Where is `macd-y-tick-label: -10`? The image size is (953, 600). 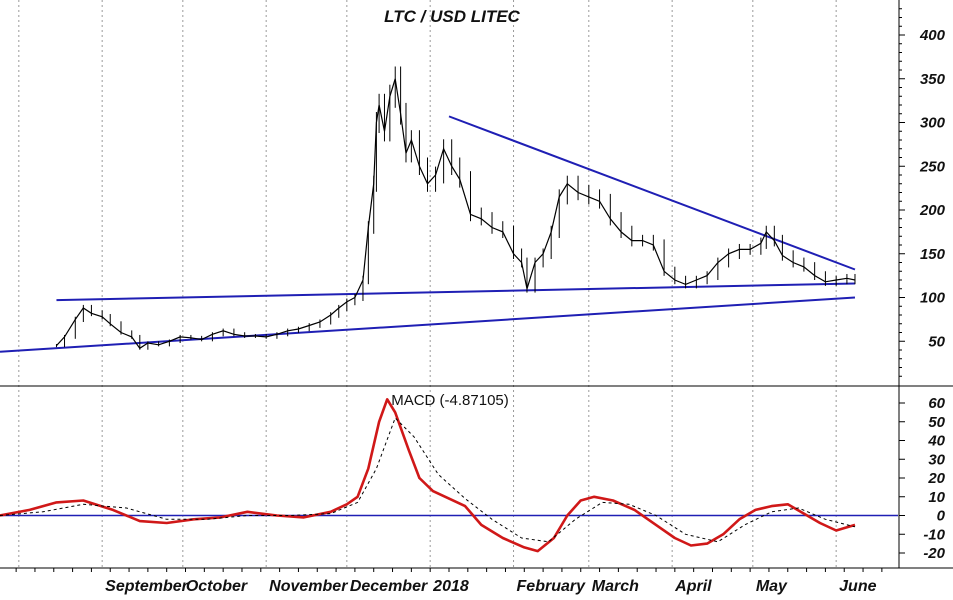
macd-y-tick-label: -10 is located at coordinates (934, 534).